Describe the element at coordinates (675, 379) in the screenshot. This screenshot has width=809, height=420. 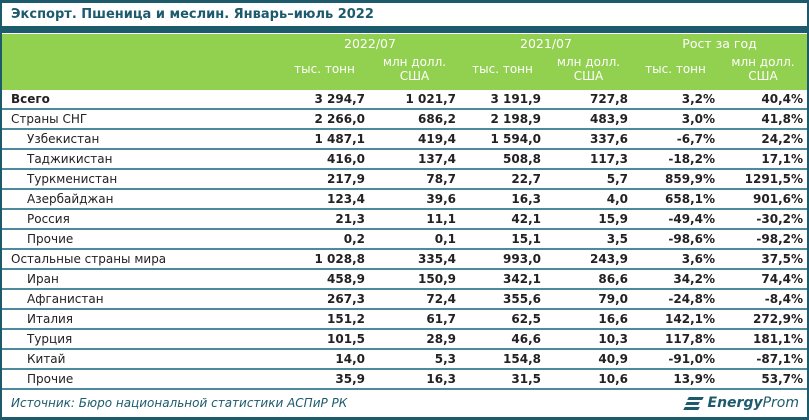
I see `row-value: 13,9%` at that location.